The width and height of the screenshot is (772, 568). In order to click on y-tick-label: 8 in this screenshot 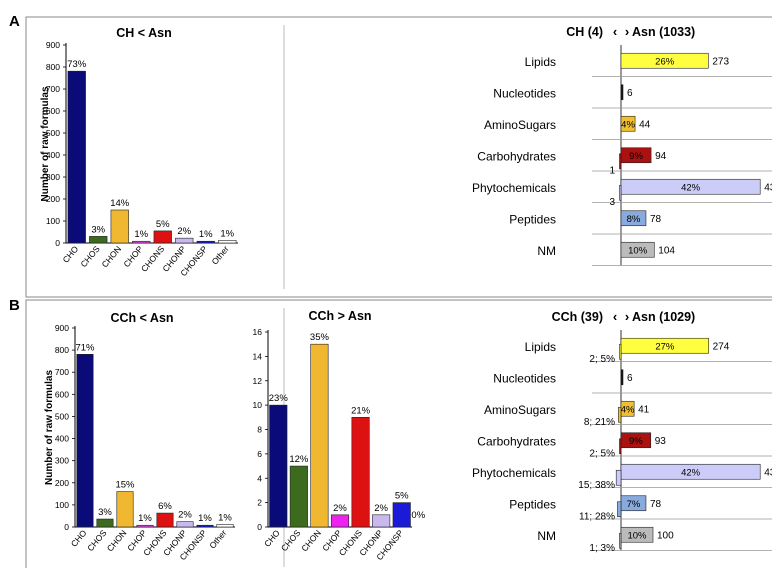, I will do `click(259, 430)`.